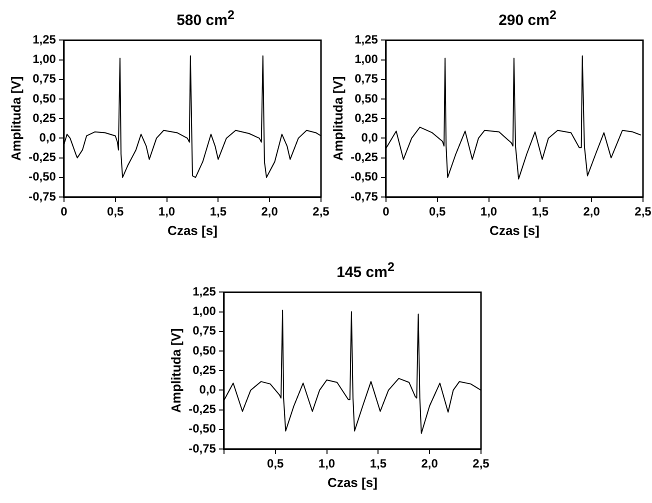 Image resolution: width=652 pixels, height=503 pixels. I want to click on chart-title: 145 cm$^{2}$, so click(366, 271).